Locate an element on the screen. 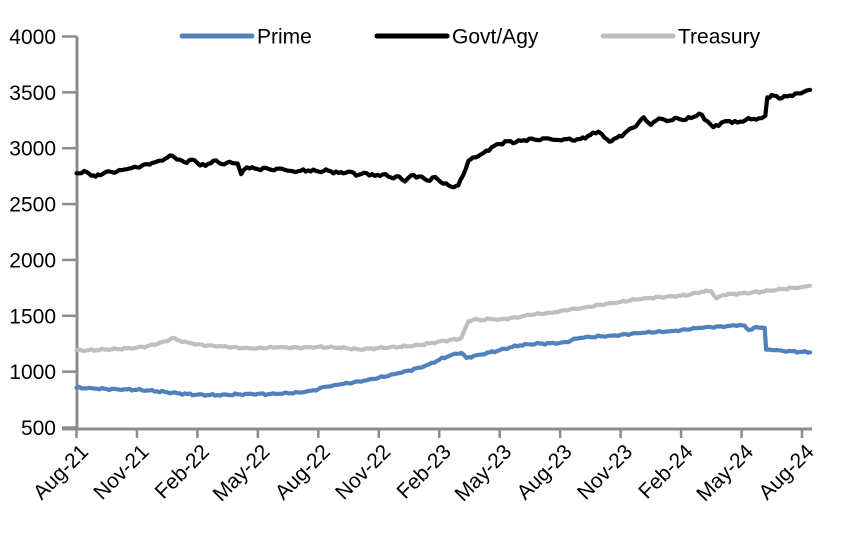 Image resolution: width=852 pixels, height=538 pixels. x-tick-label: Aug-22 is located at coordinates (303, 472).